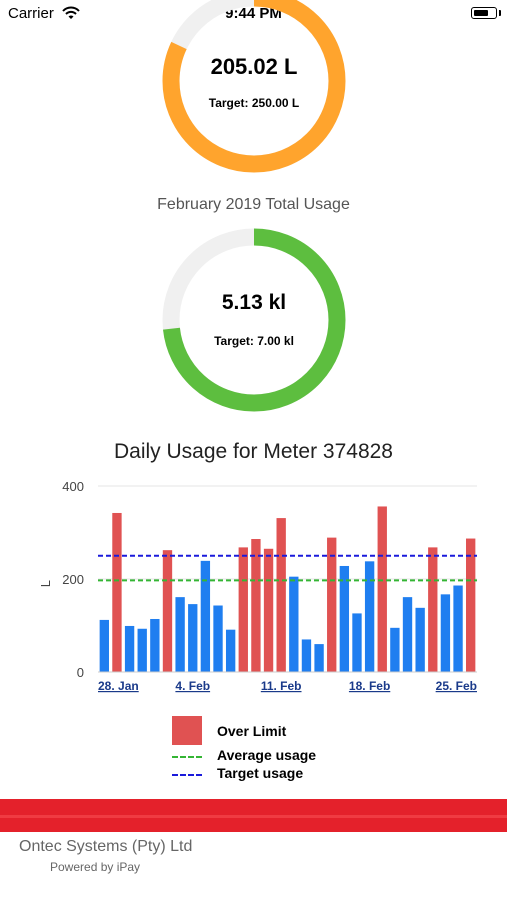 The height and width of the screenshot is (900, 507). Describe the element at coordinates (260, 773) in the screenshot. I see `legend-target-label: Target usage` at that location.